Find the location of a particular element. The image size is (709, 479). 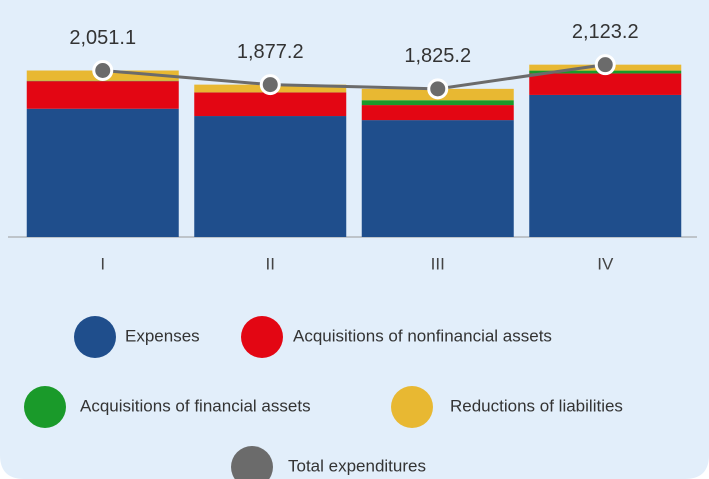

x-tick-label: IV is located at coordinates (605, 263).